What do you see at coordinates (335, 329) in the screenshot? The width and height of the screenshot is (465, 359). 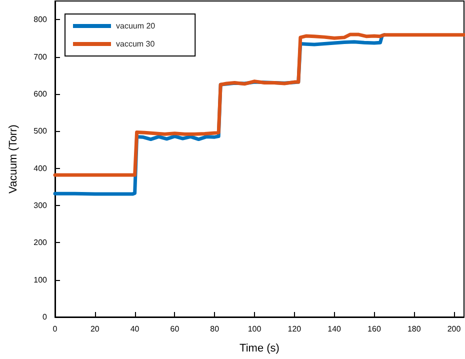 I see `x-tick-label: 140` at bounding box center [335, 329].